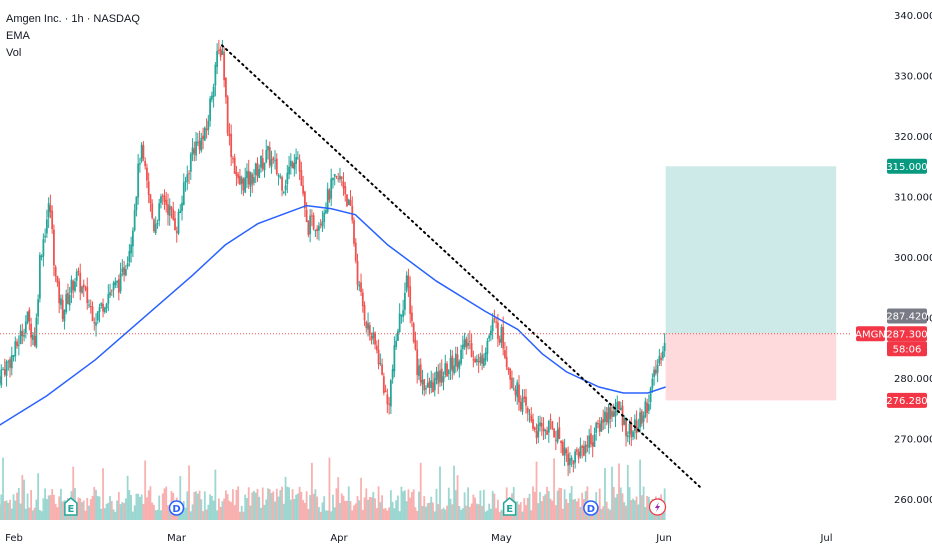 Image resolution: width=932 pixels, height=550 pixels. I want to click on dividend-icon, so click(176, 508).